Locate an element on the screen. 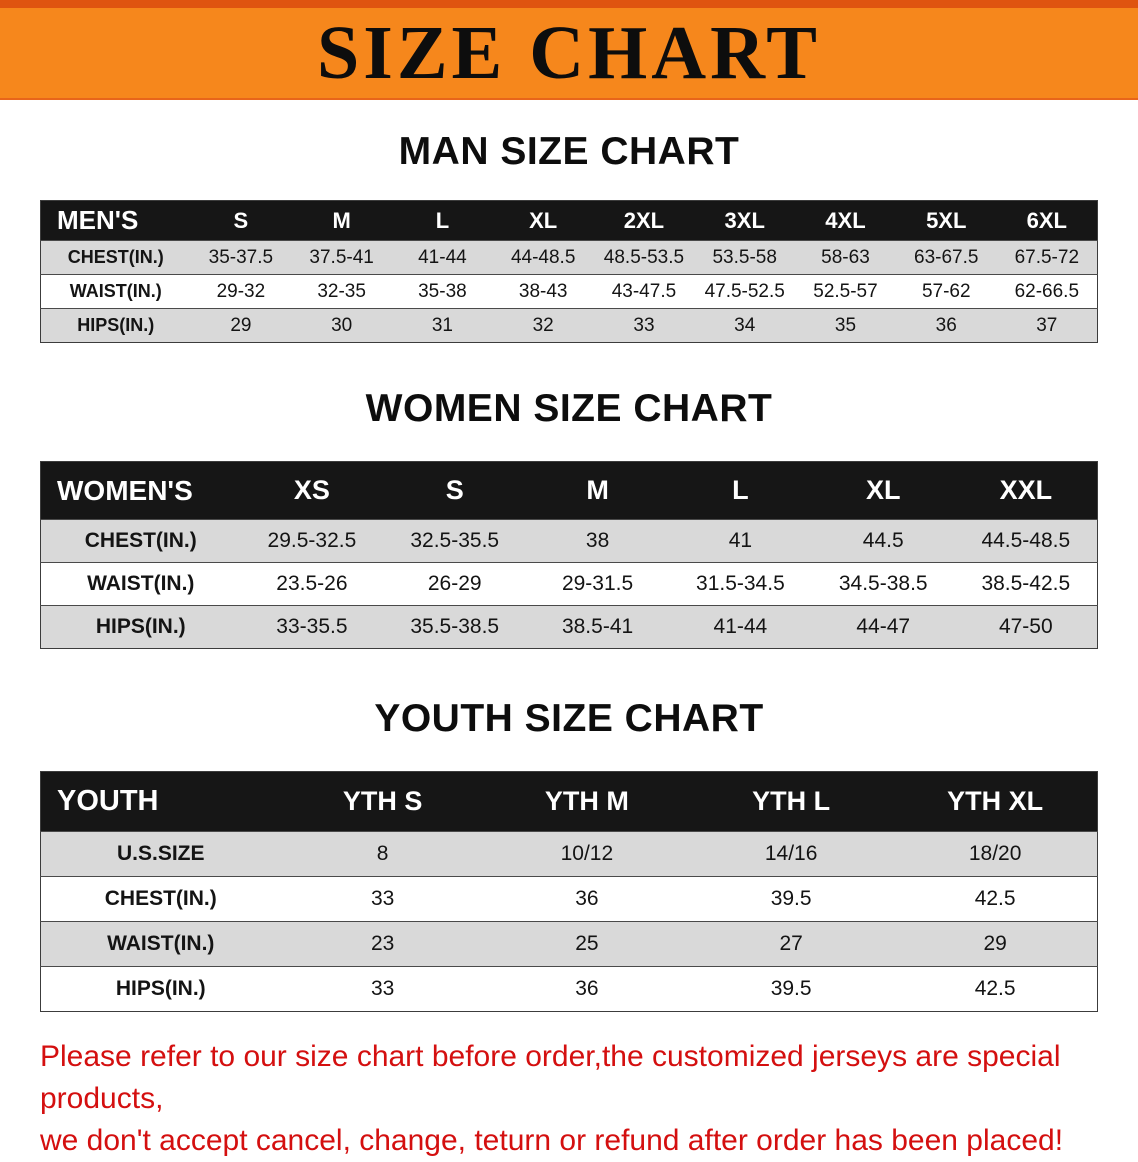 The image size is (1138, 1162). header-row: YOUTH YTH S YTH M YTH L YTH XL is located at coordinates (569, 801).